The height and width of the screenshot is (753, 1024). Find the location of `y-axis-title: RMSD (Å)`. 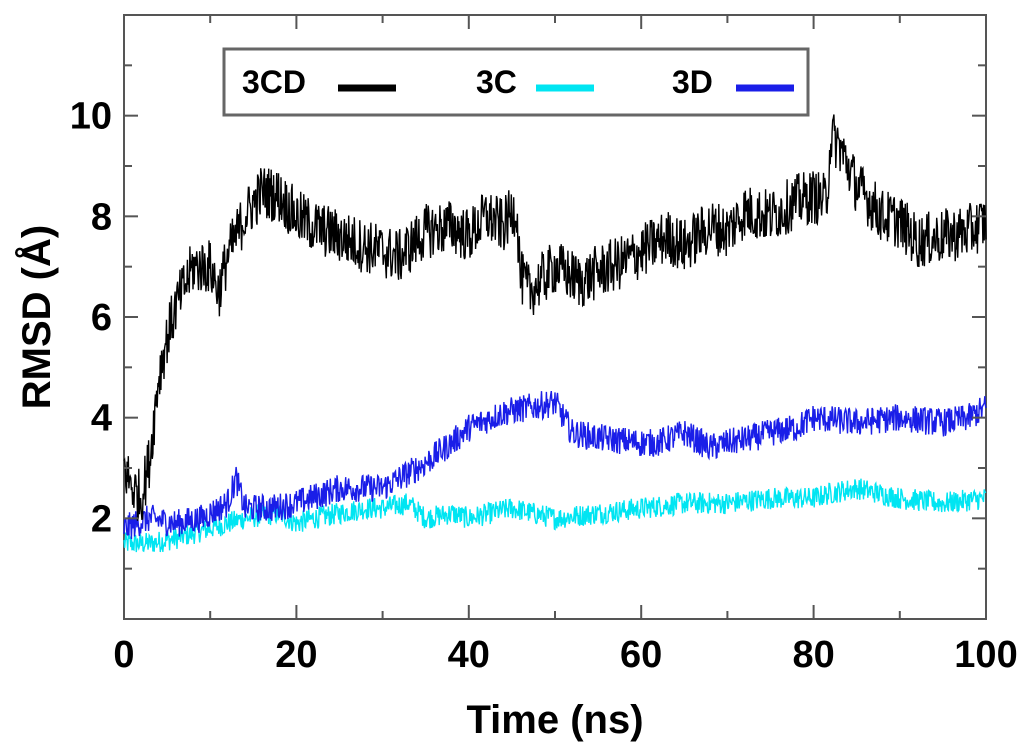

y-axis-title: RMSD (Å) is located at coordinates (36, 317).